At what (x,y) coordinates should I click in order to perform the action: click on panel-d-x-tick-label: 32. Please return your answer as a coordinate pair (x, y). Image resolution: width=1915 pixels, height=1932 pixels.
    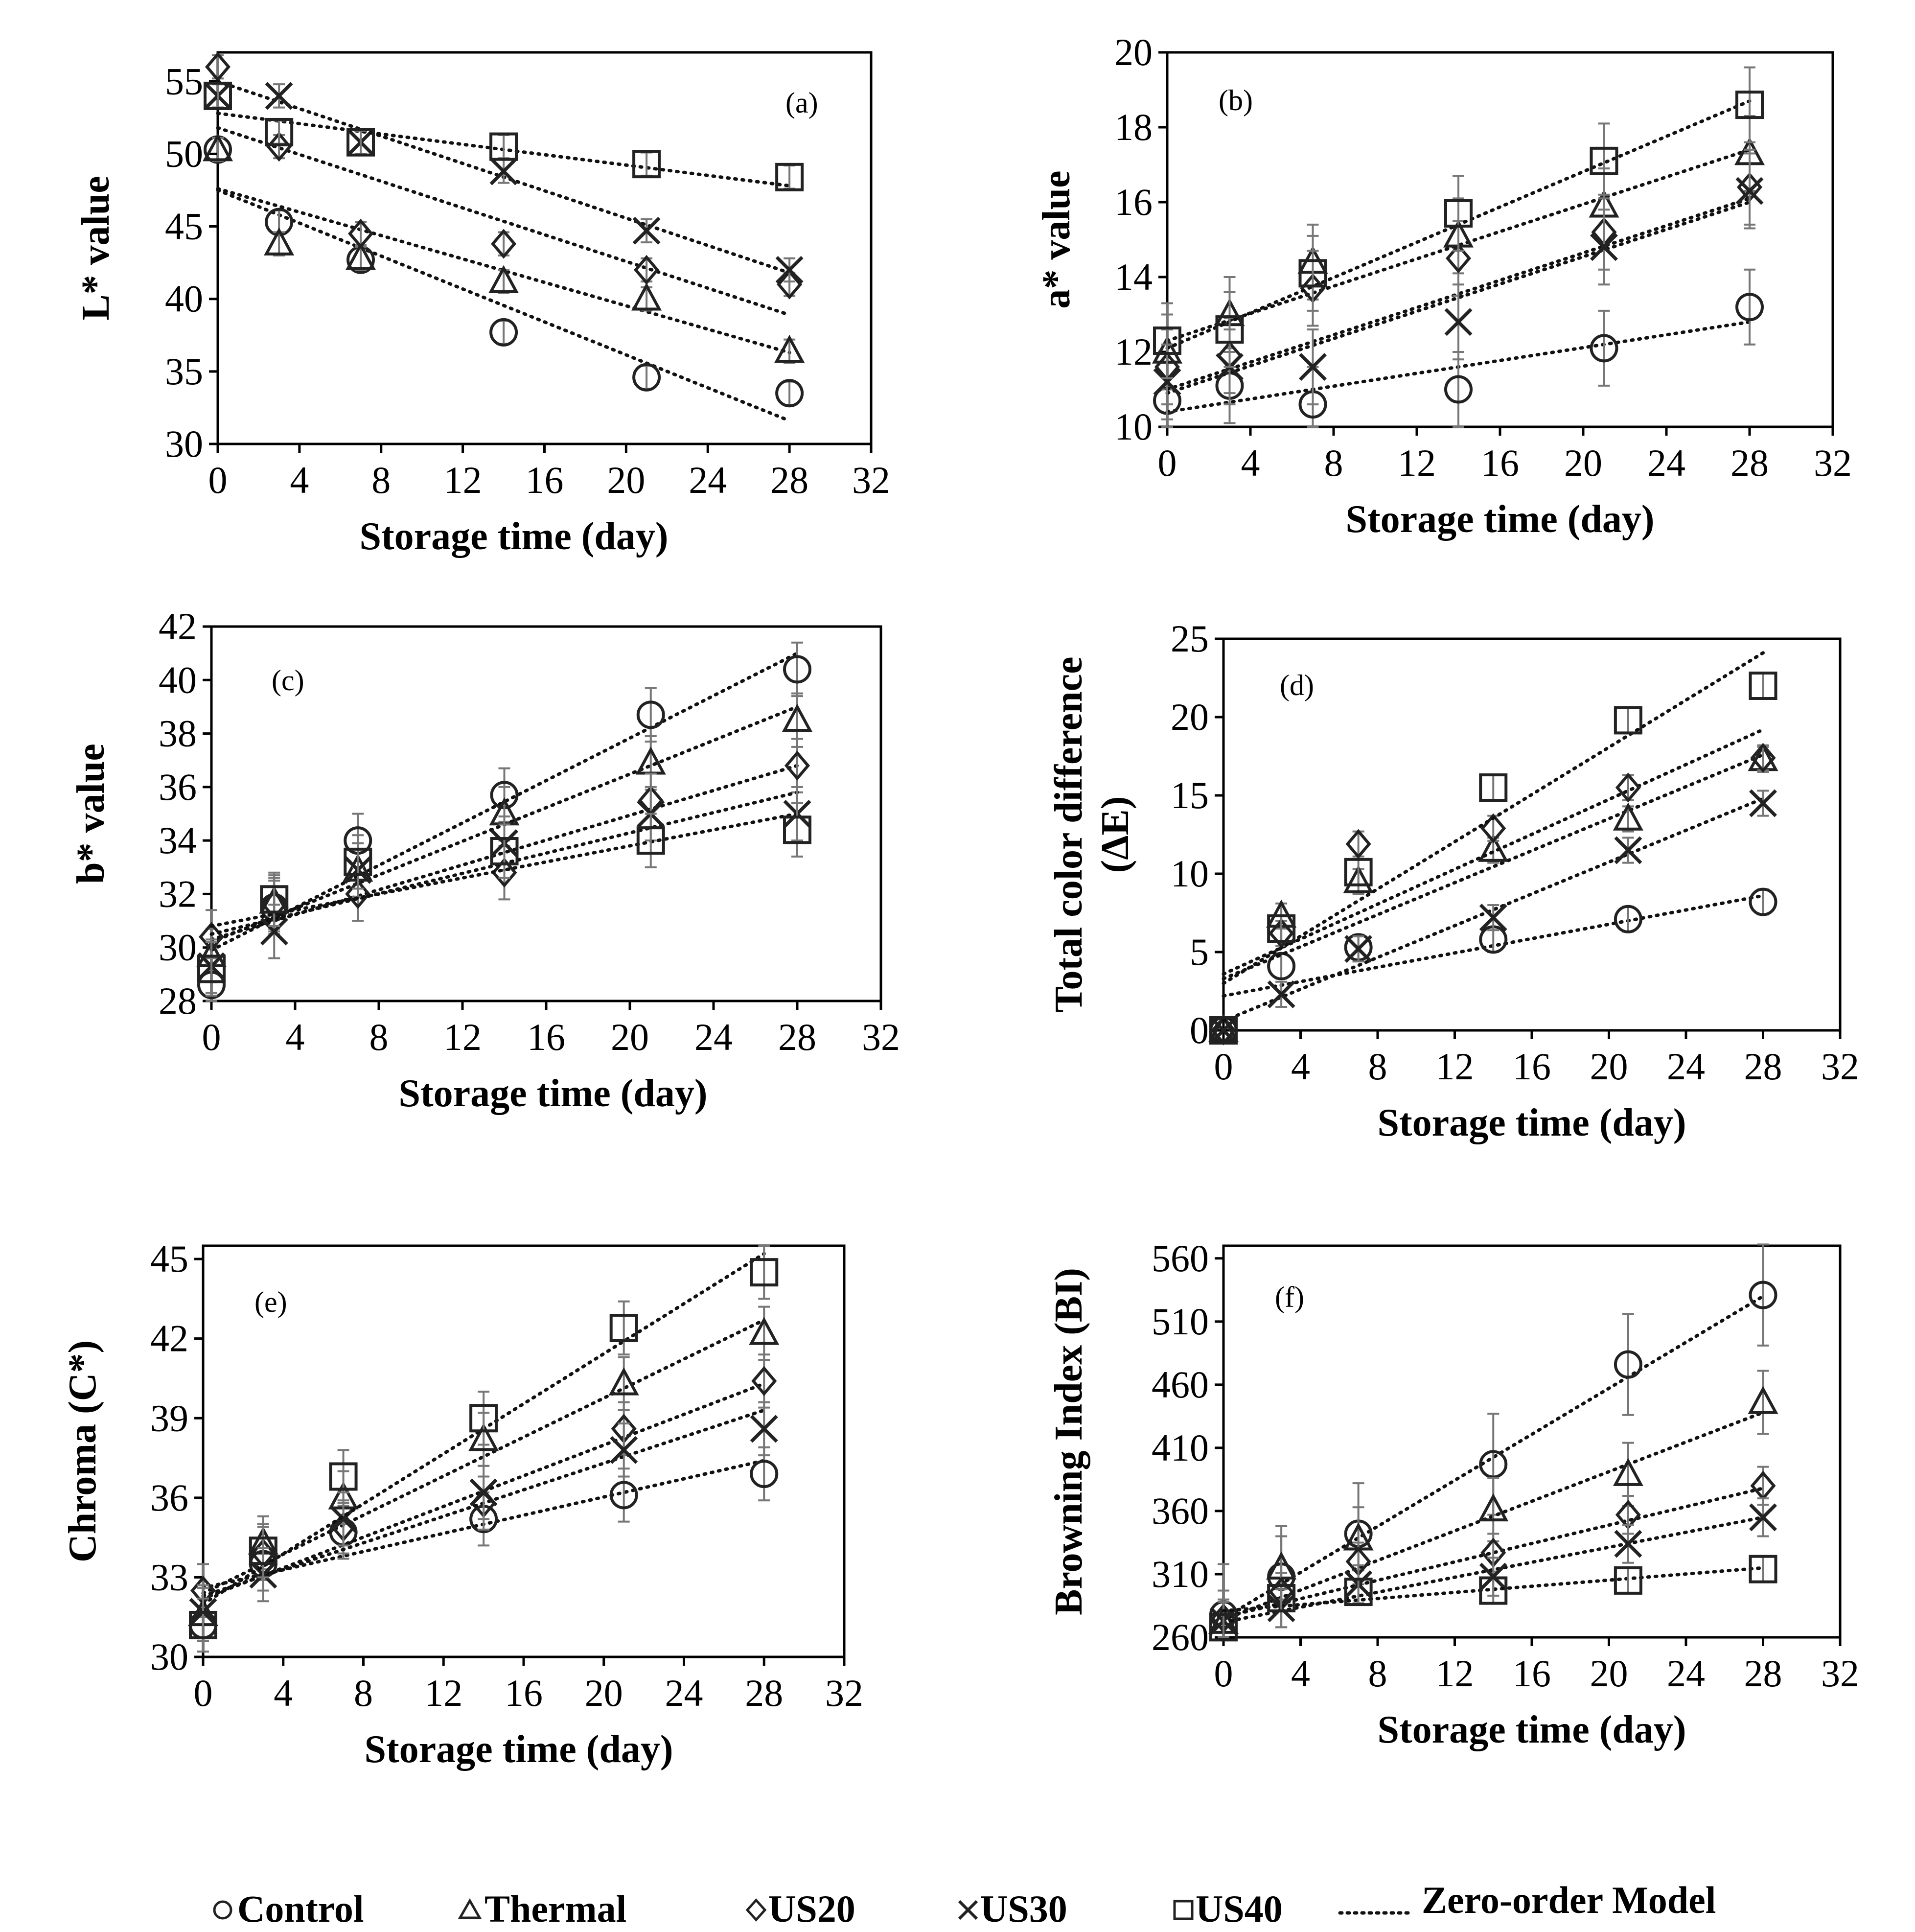
    Looking at the image, I should click on (1840, 1066).